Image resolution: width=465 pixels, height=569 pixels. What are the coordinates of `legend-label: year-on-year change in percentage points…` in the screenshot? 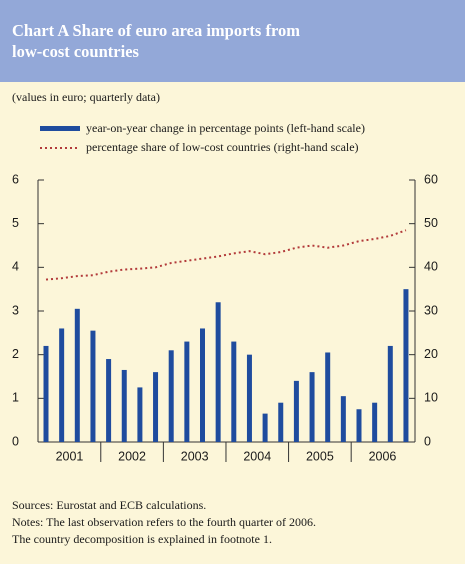 It's located at (225, 128).